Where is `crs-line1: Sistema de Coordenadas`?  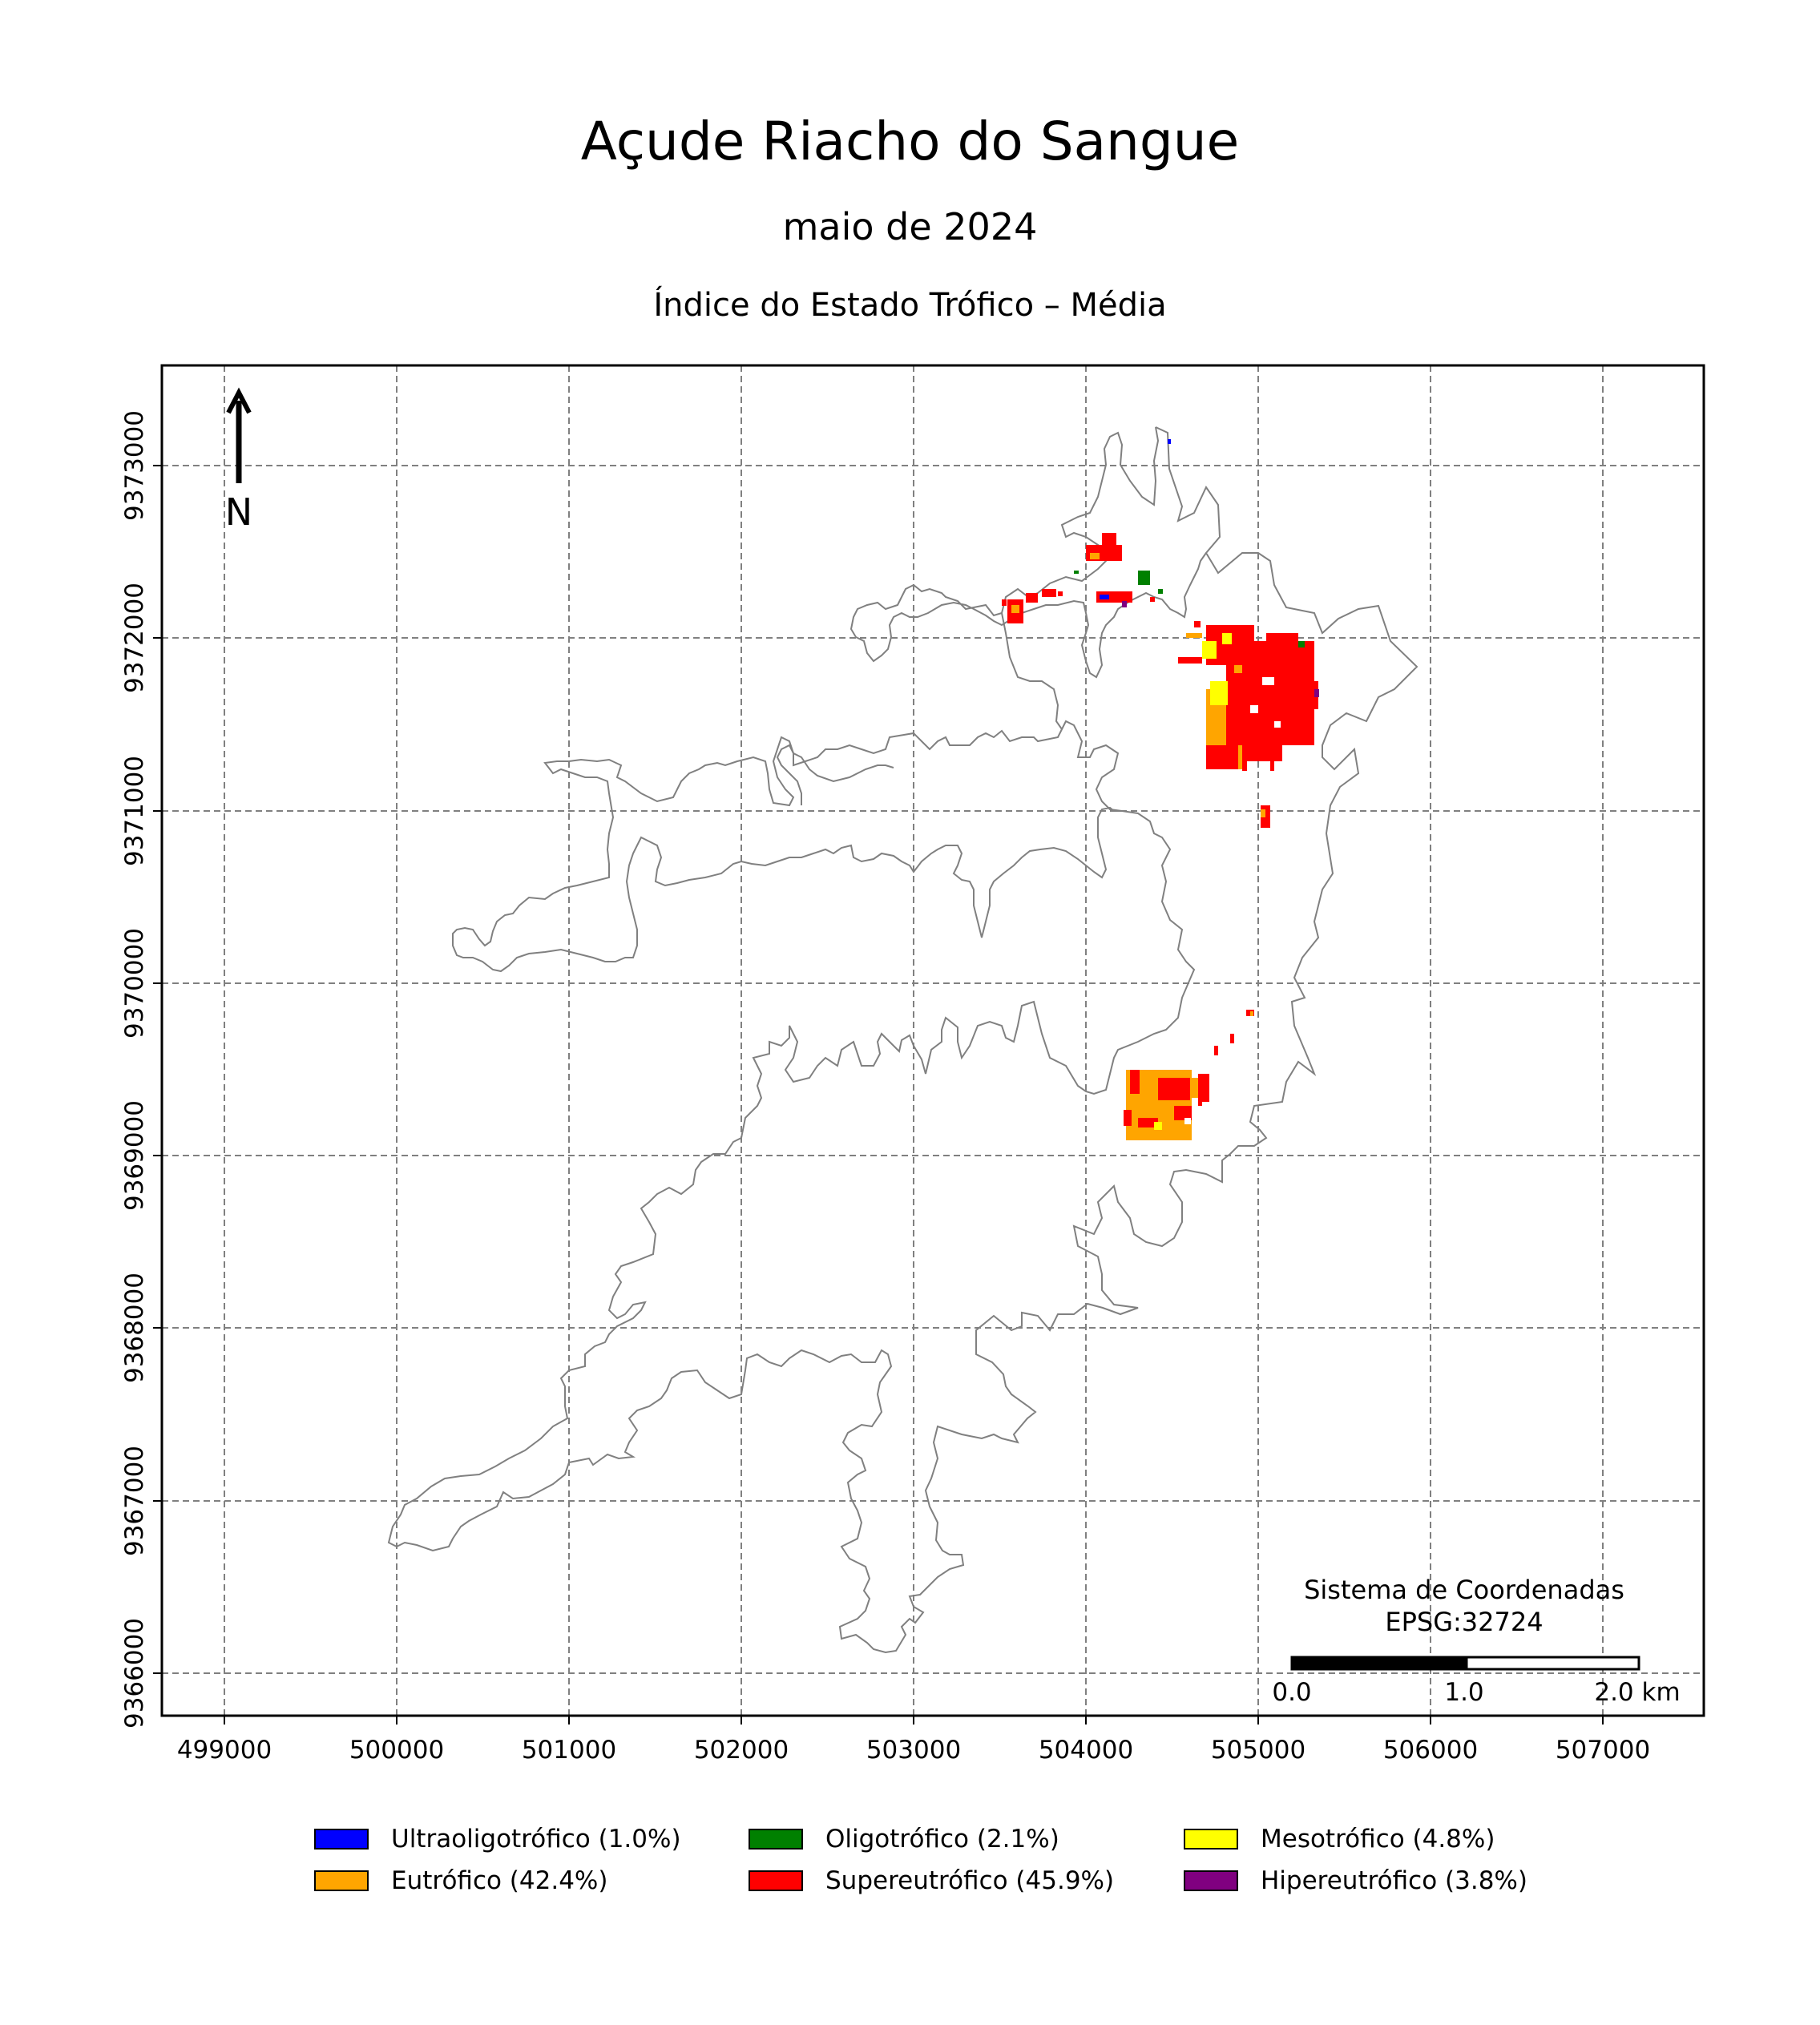
crs-line1: Sistema de Coordenadas is located at coordinates (1464, 1590).